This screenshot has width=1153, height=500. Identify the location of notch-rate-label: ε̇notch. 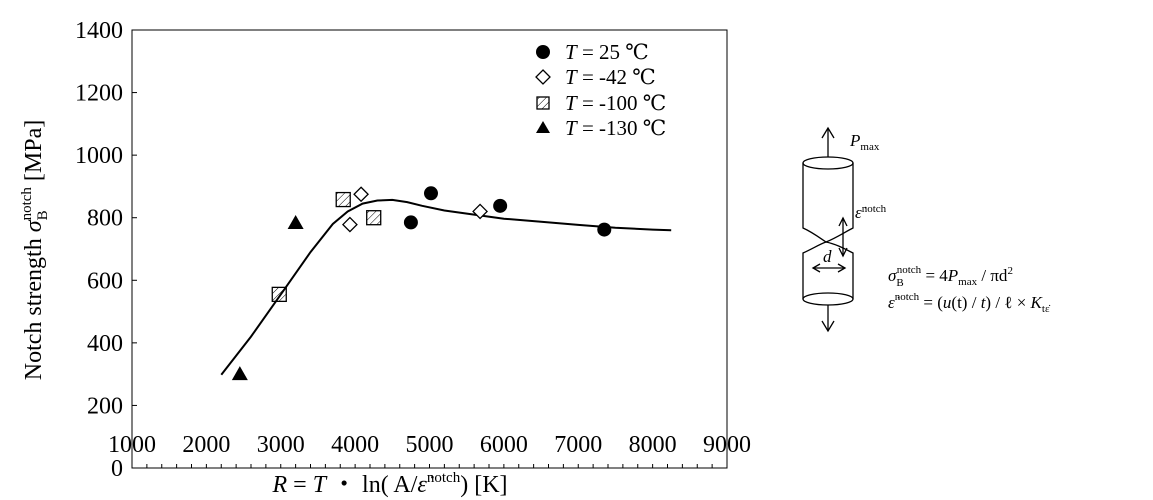
(871, 212).